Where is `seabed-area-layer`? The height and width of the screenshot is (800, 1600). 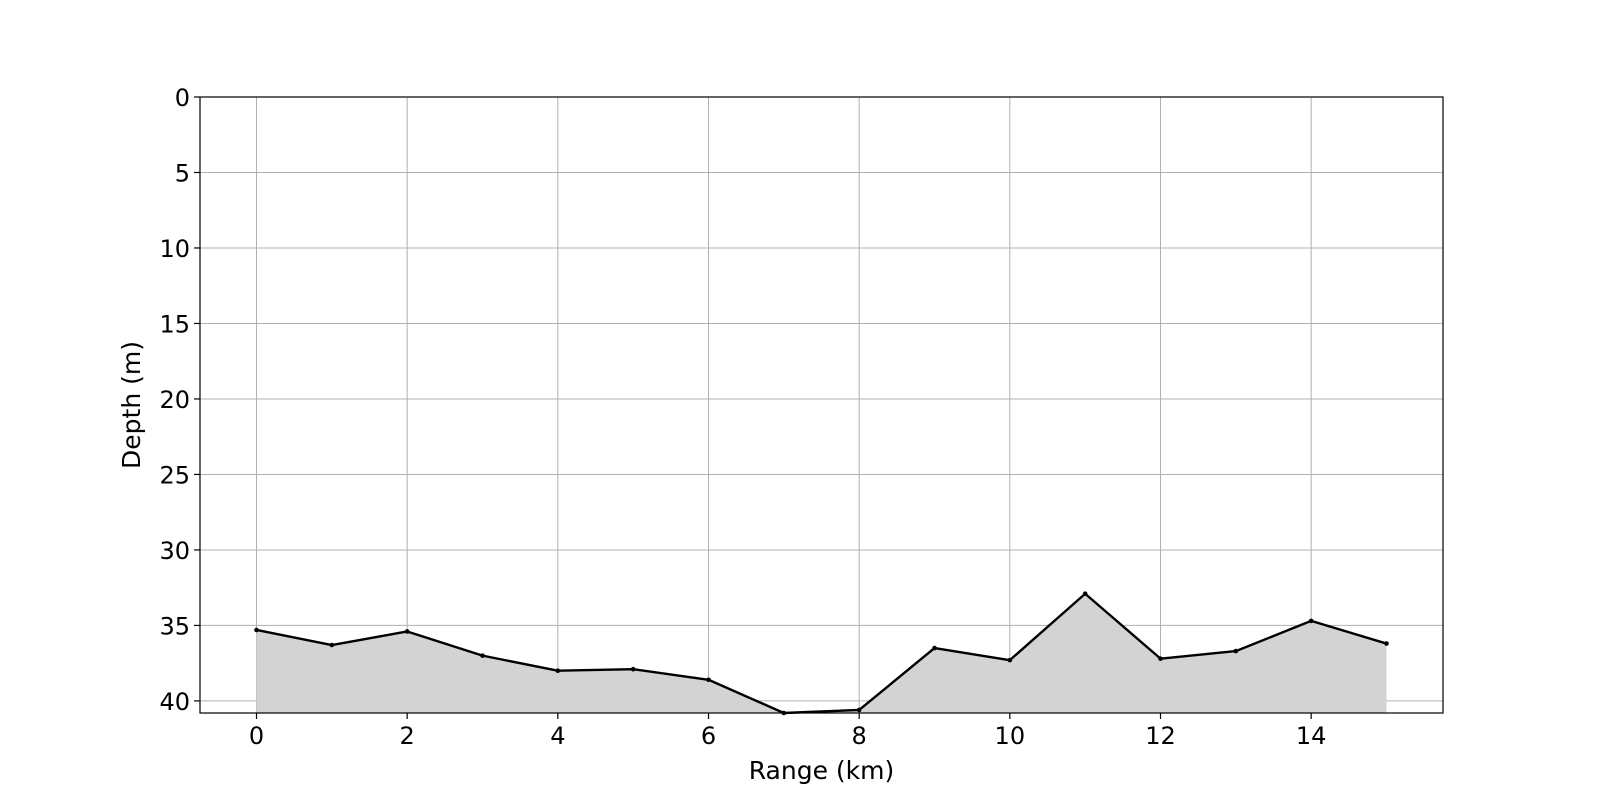
seabed-area-layer is located at coordinates (821, 653).